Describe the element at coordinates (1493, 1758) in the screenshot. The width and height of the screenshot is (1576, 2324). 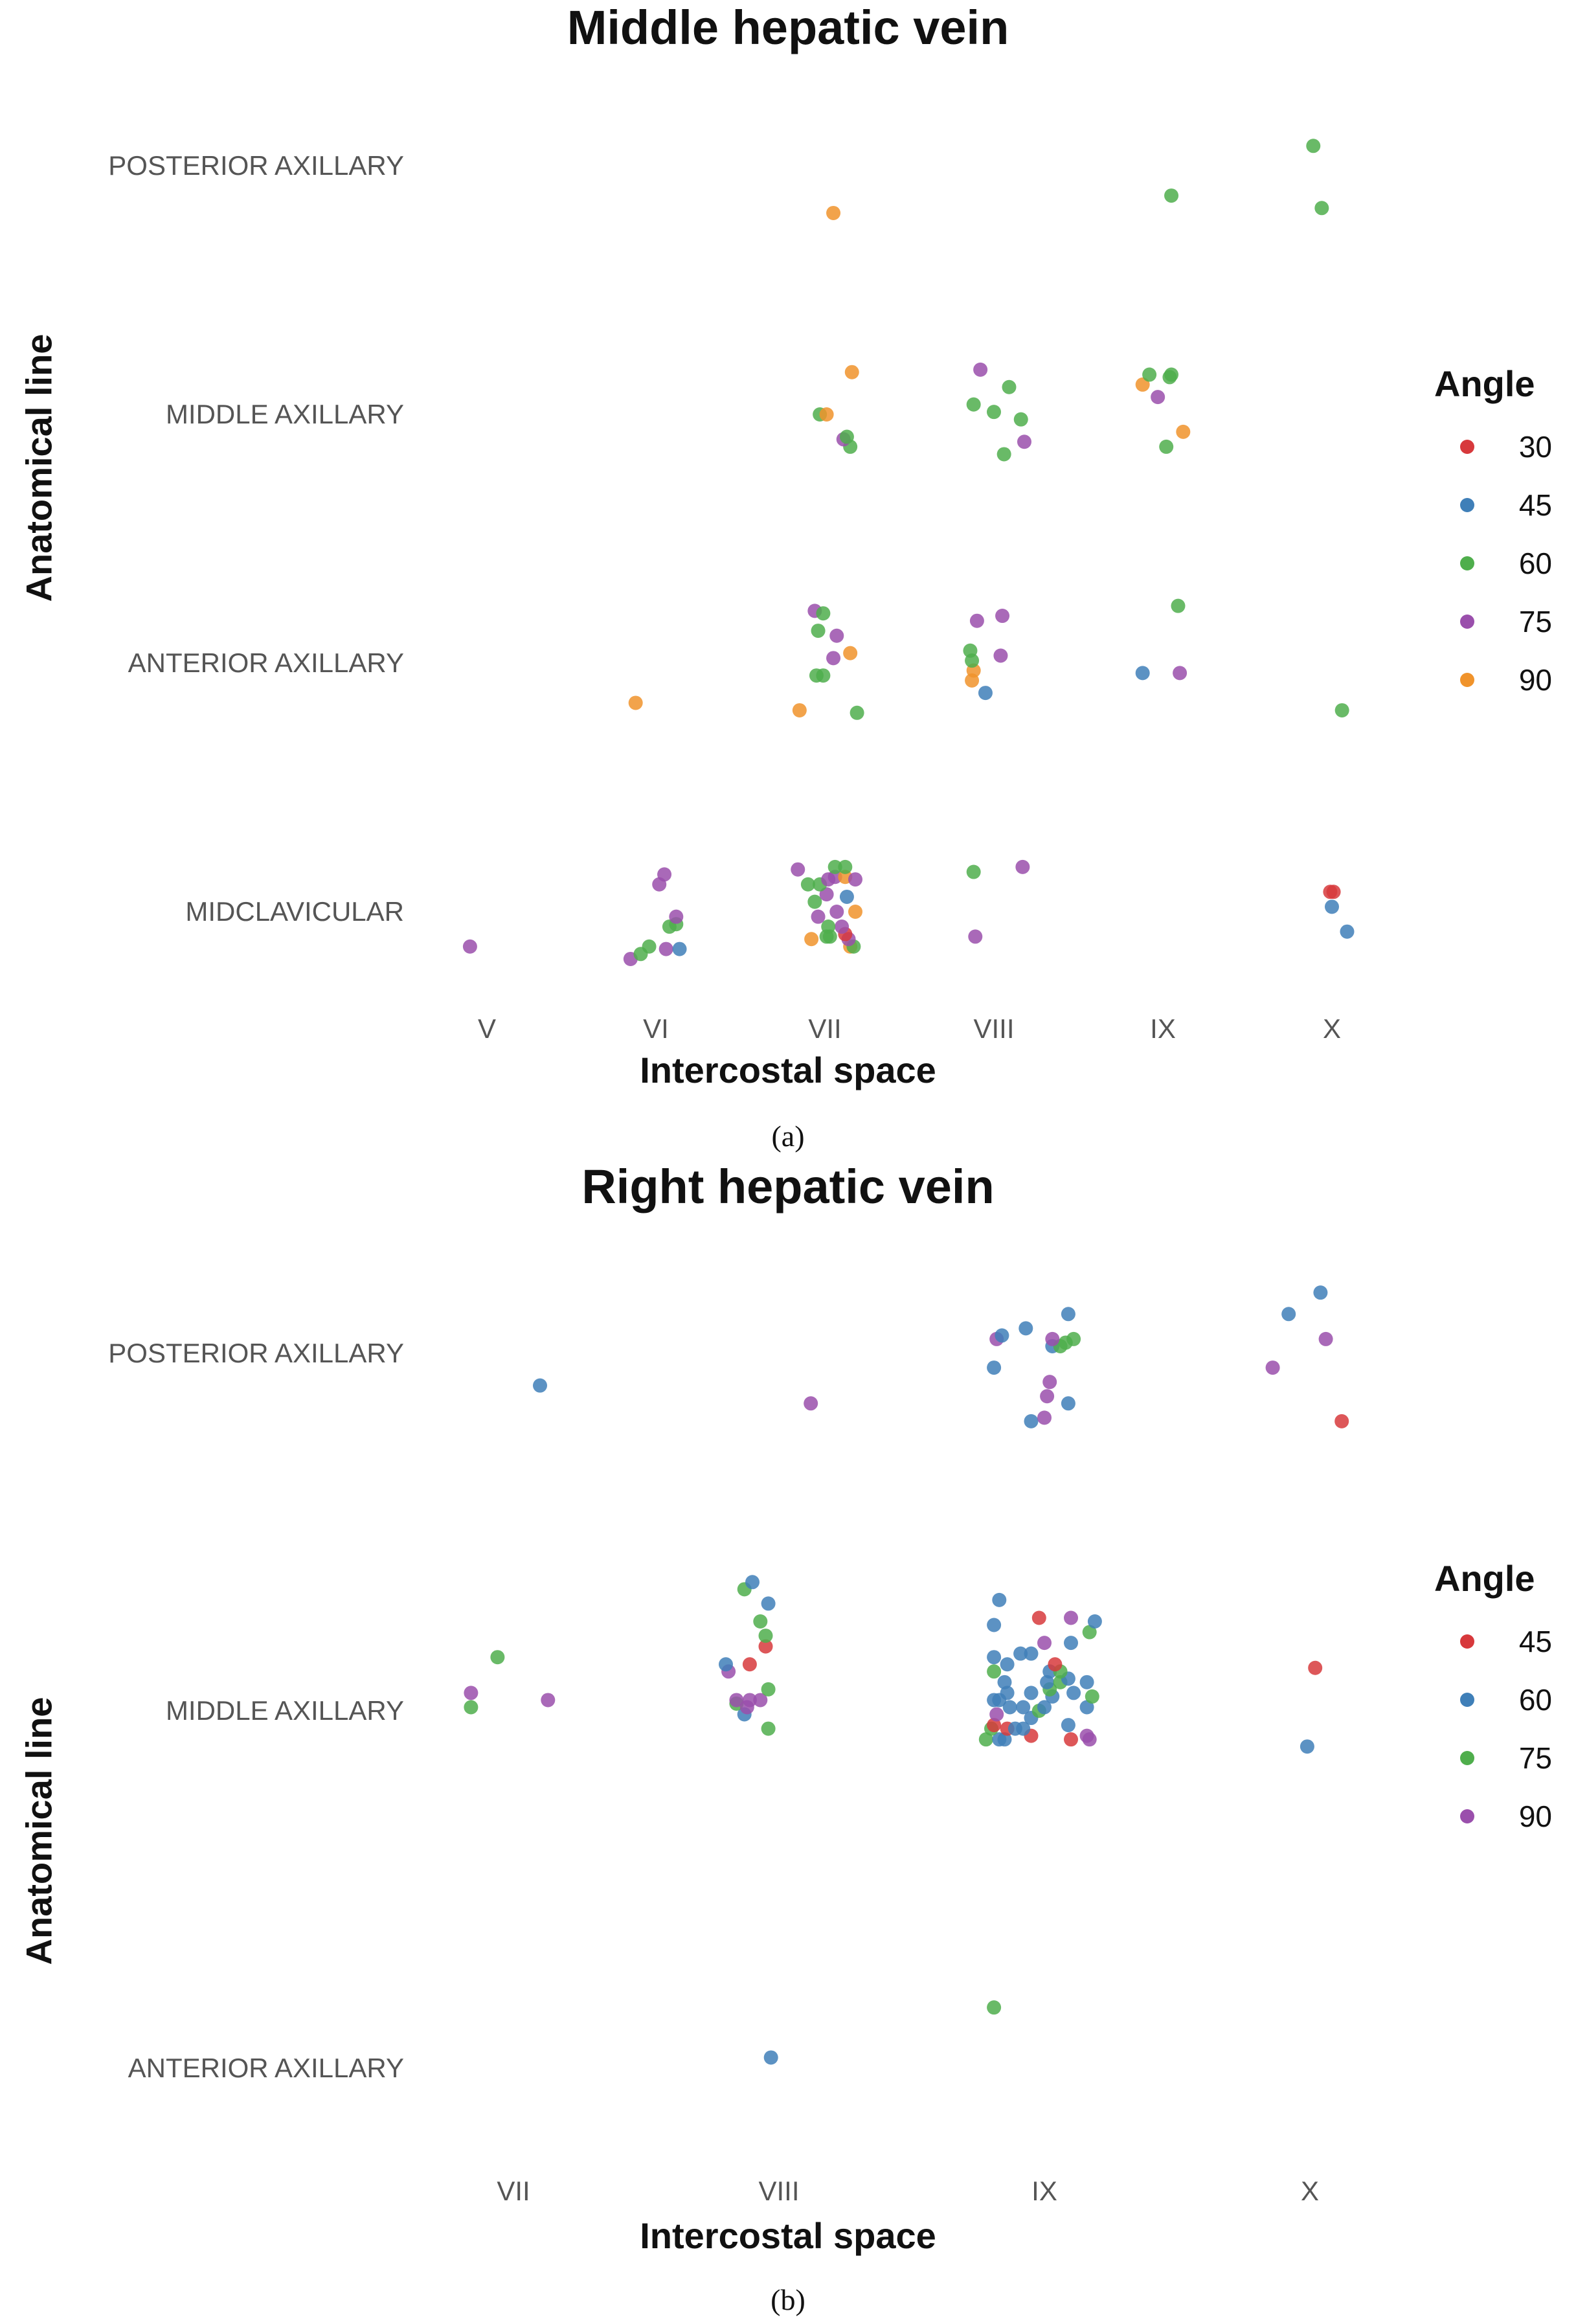
I see `legend-item: 75` at that location.